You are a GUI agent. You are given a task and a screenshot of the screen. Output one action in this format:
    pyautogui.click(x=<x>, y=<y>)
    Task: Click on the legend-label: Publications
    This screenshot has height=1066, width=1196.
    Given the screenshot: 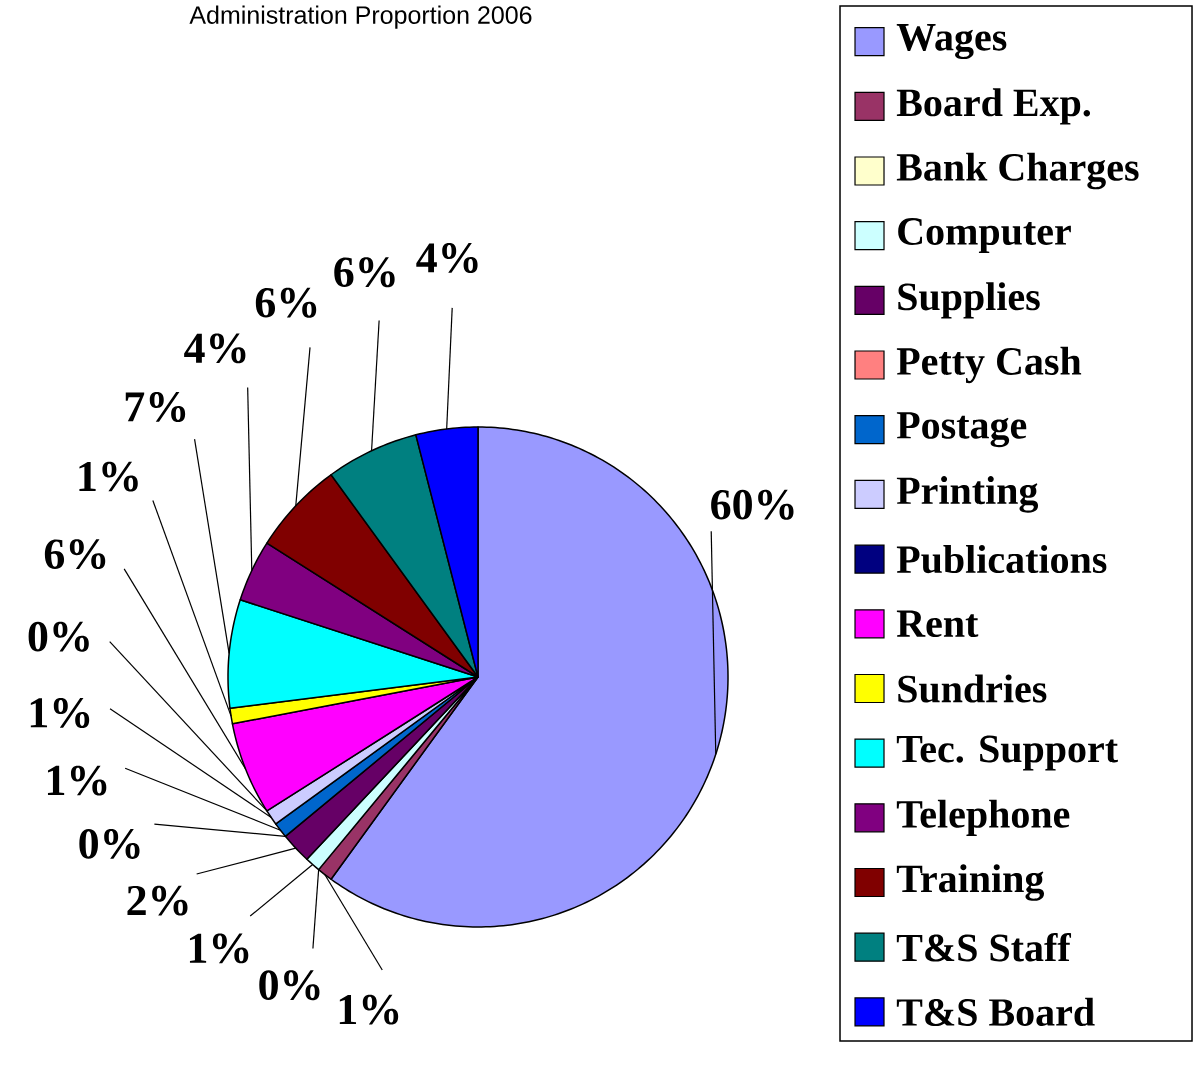 What is the action you would take?
    pyautogui.click(x=1001, y=559)
    